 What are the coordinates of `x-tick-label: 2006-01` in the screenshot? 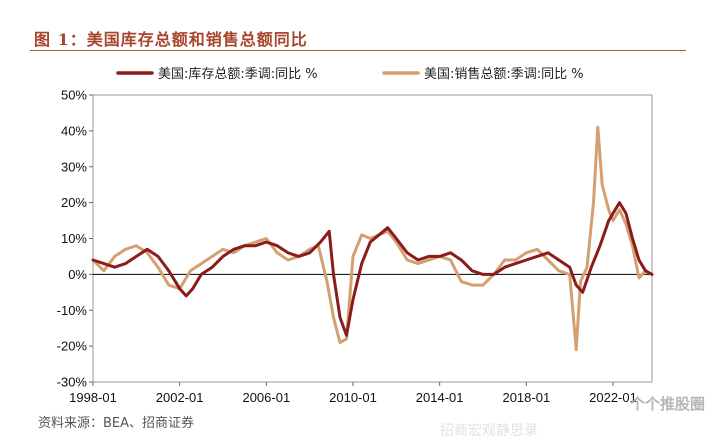 It's located at (266, 397).